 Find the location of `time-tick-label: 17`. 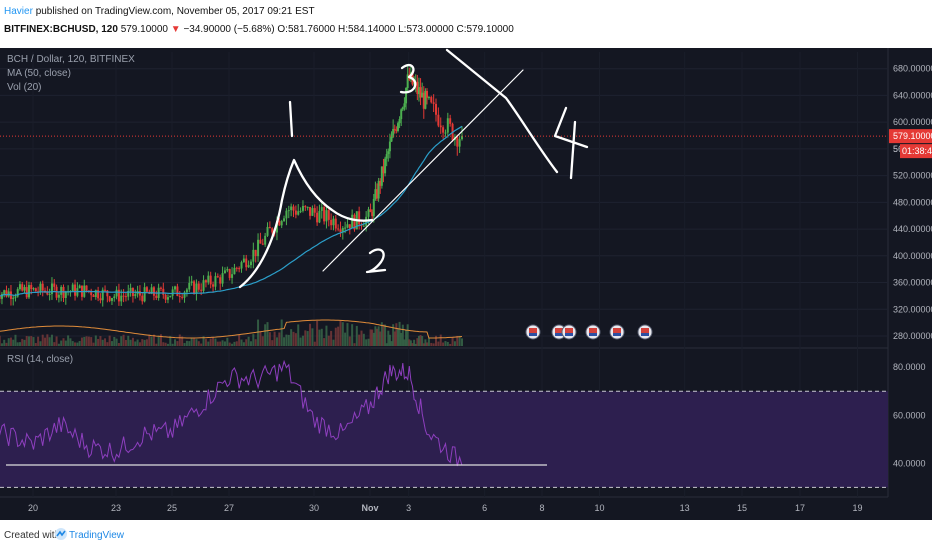

time-tick-label: 17 is located at coordinates (800, 508).